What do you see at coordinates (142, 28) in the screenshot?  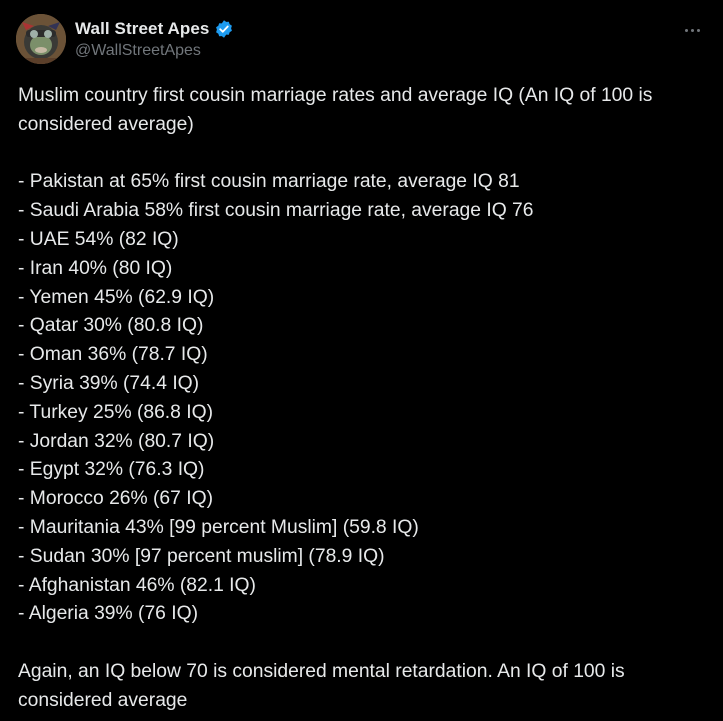 I see `display-name: Wall Street Apes` at bounding box center [142, 28].